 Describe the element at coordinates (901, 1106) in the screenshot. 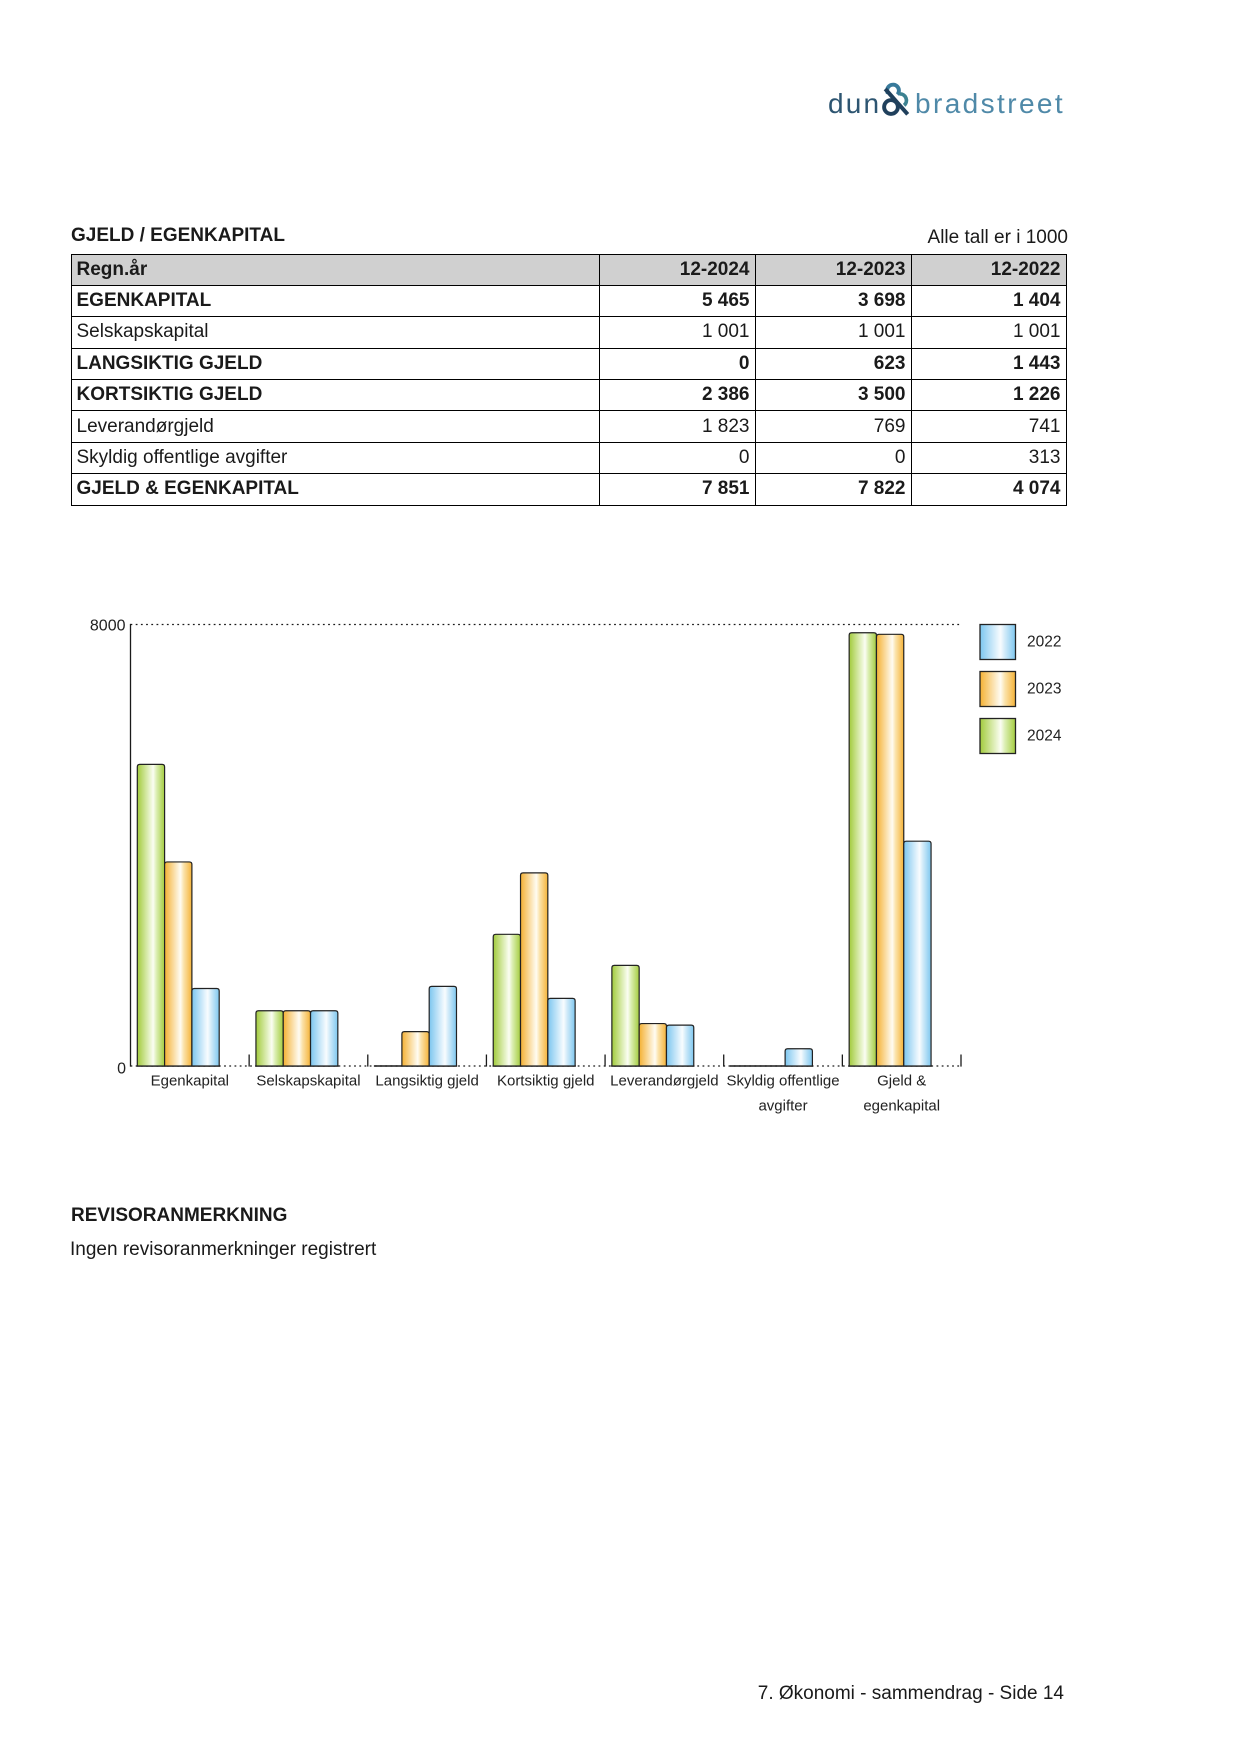

I see `svg-text: egenkapital` at that location.